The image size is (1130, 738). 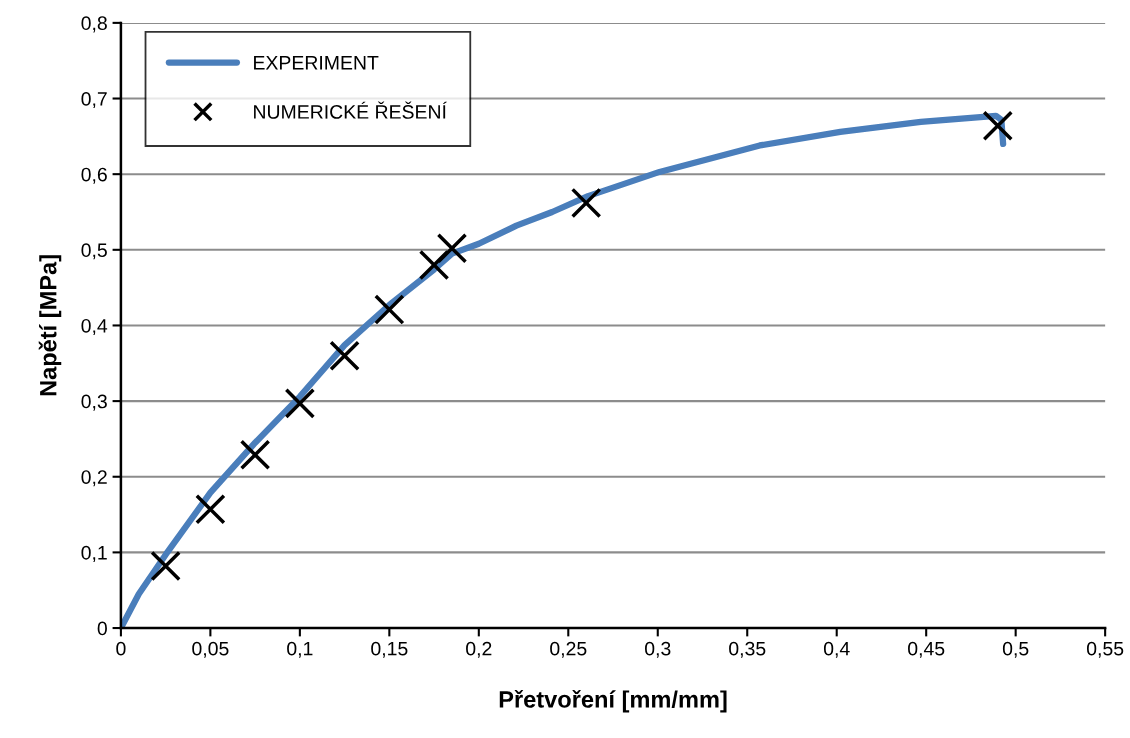 I want to click on y-tick-label: 0,8, so click(x=94, y=24).